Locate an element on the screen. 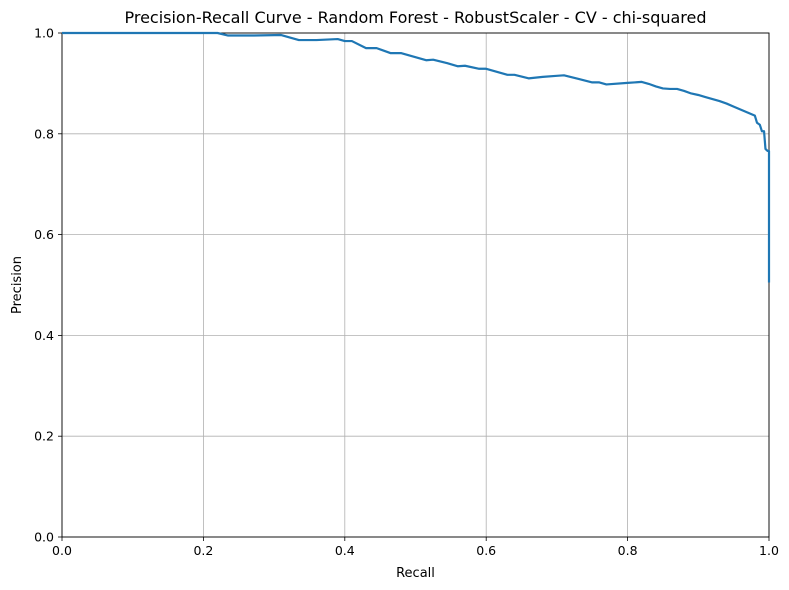 Image resolution: width=789 pixels, height=590 pixels. x-axis-label: Recall is located at coordinates (415, 573).